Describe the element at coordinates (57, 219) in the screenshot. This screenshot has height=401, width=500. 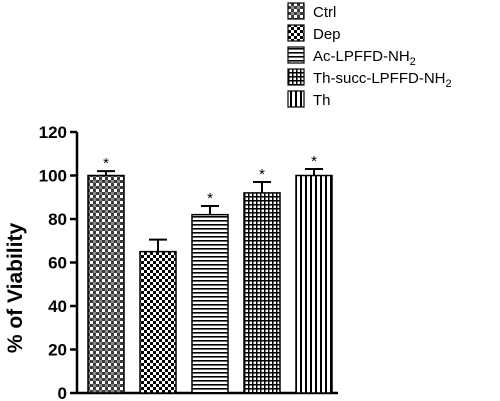
I see `y-tick-label: 80` at that location.